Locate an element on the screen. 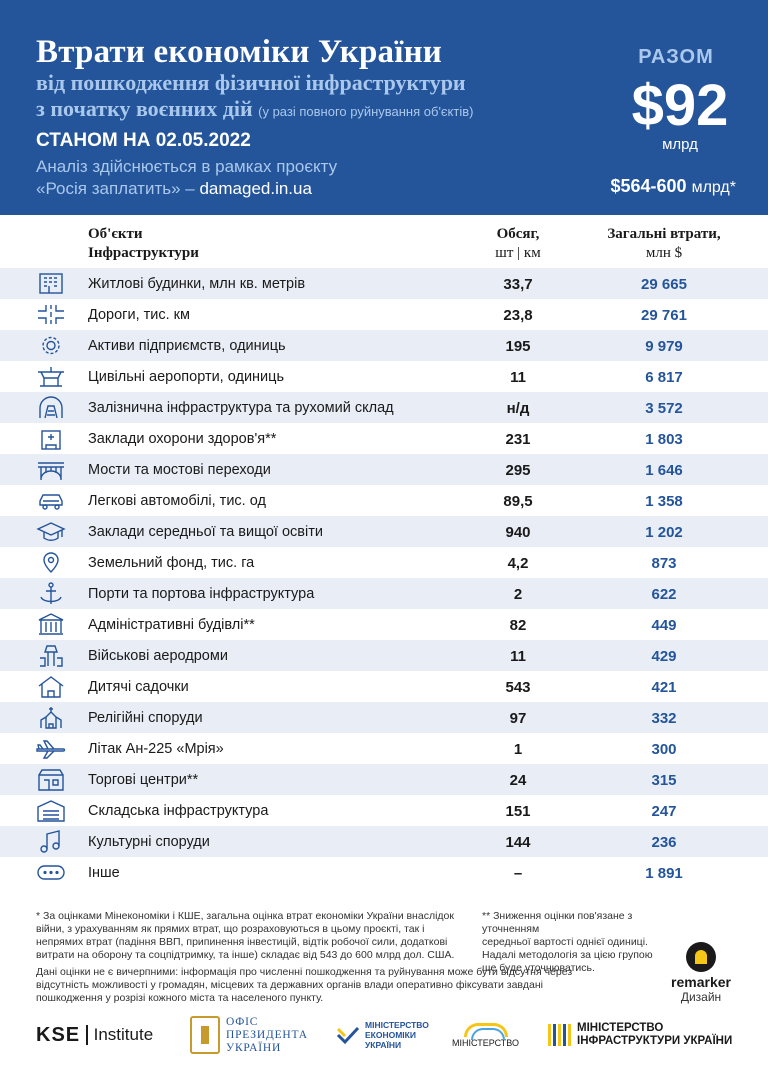 This screenshot has height=1085, width=768. mr-logo-line: МІНІСТЕРСТВО is located at coordinates (486, 1042).